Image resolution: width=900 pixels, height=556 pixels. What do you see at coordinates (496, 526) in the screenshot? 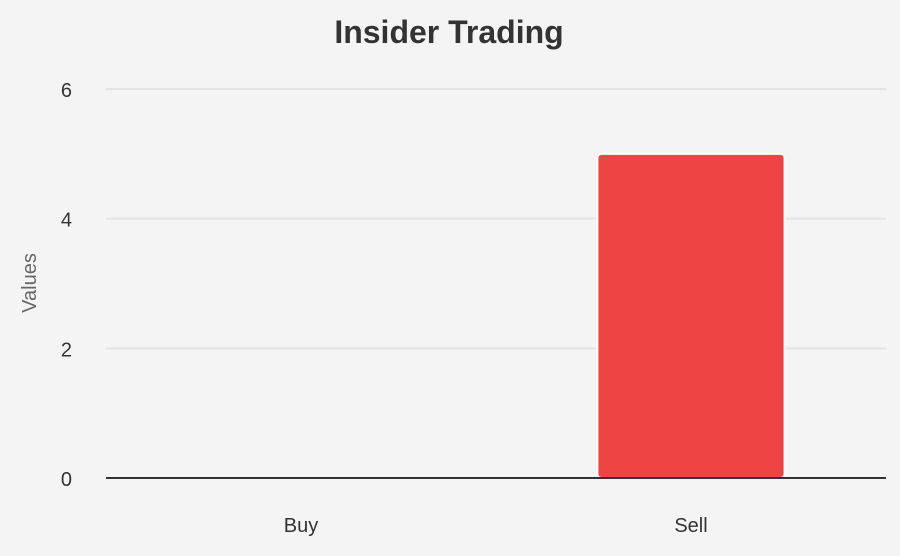
I see `x-axis-ticks: Buy Sell` at bounding box center [496, 526].